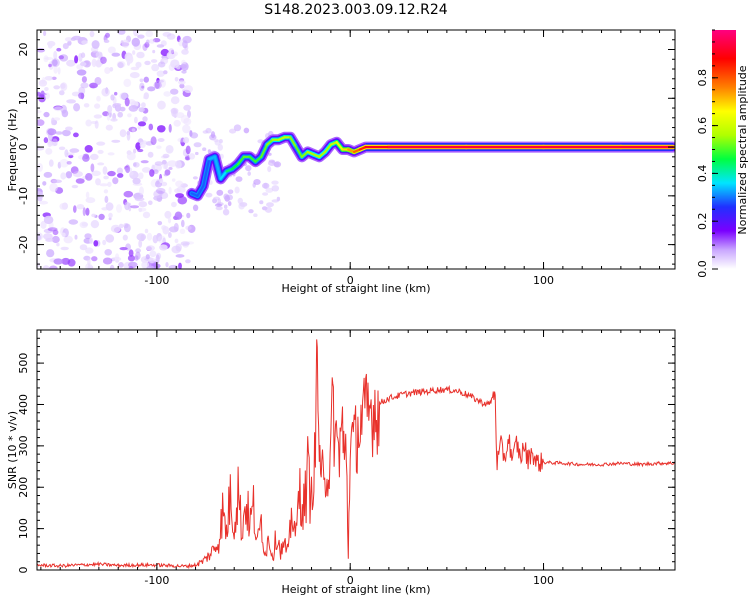 The image size is (750, 600). I want to click on x-tick-label: -100, so click(156, 280).